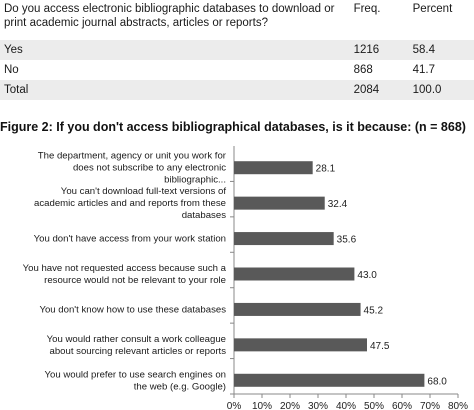 The width and height of the screenshot is (474, 410). I want to click on row-percent: 41.7, so click(441, 70).